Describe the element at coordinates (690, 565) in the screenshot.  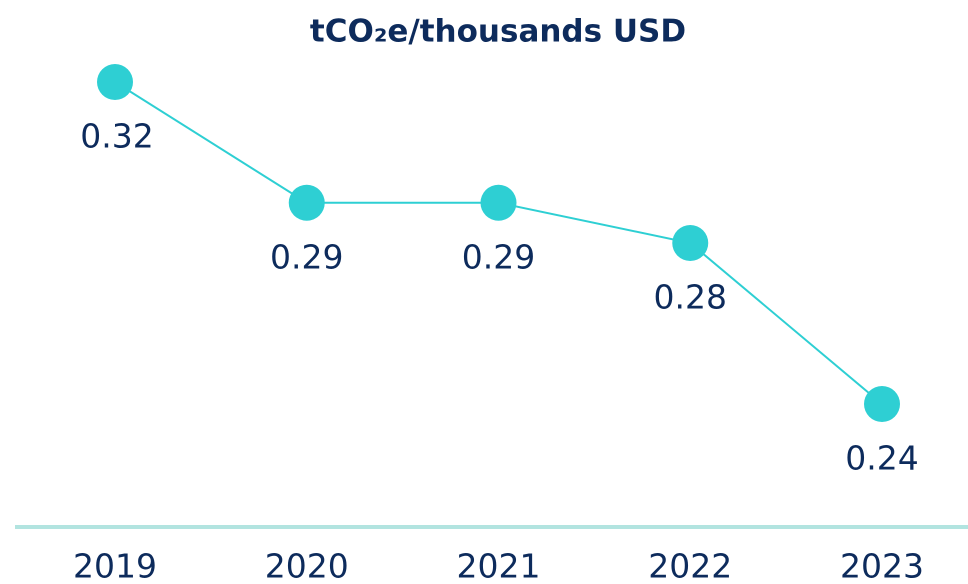
I see `x-tick-label: 2022` at that location.